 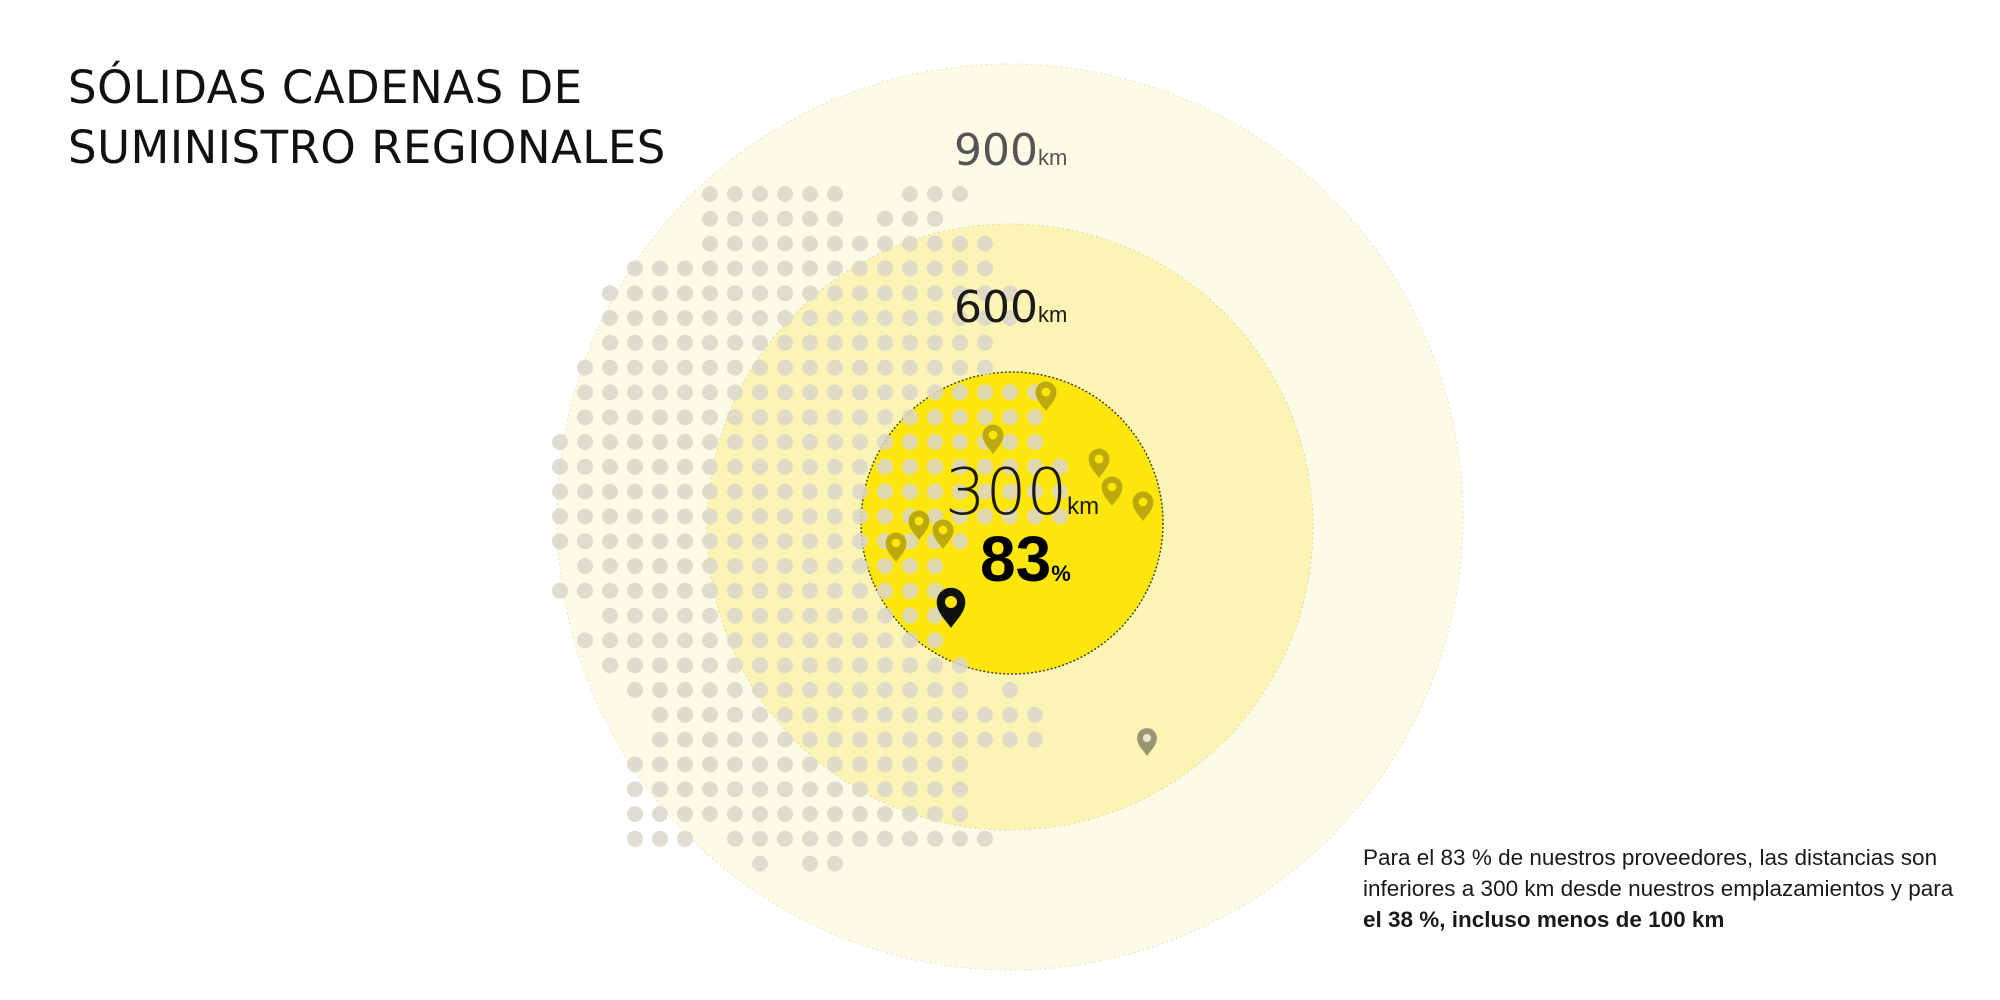 I want to click on ring-600-value: 600, so click(x=996, y=307).